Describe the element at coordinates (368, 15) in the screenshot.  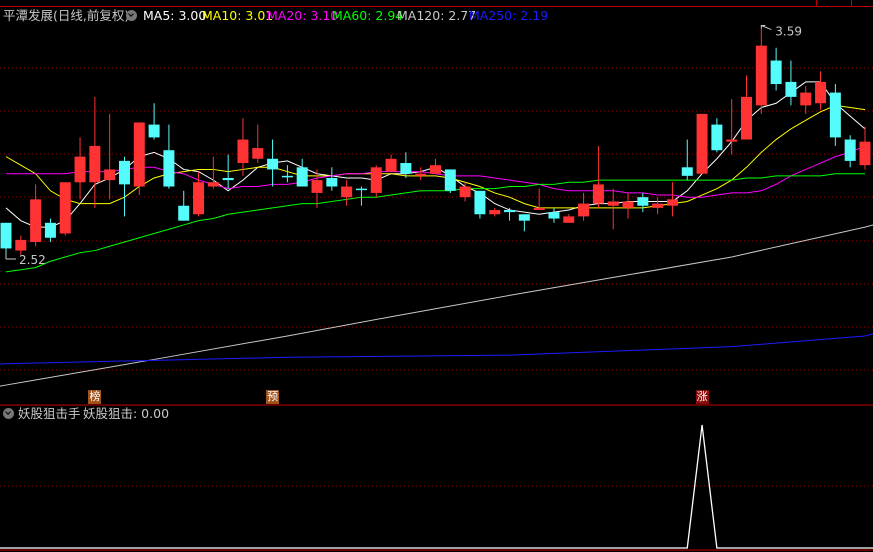
I see `ma60-label: MA60: 2.94` at that location.